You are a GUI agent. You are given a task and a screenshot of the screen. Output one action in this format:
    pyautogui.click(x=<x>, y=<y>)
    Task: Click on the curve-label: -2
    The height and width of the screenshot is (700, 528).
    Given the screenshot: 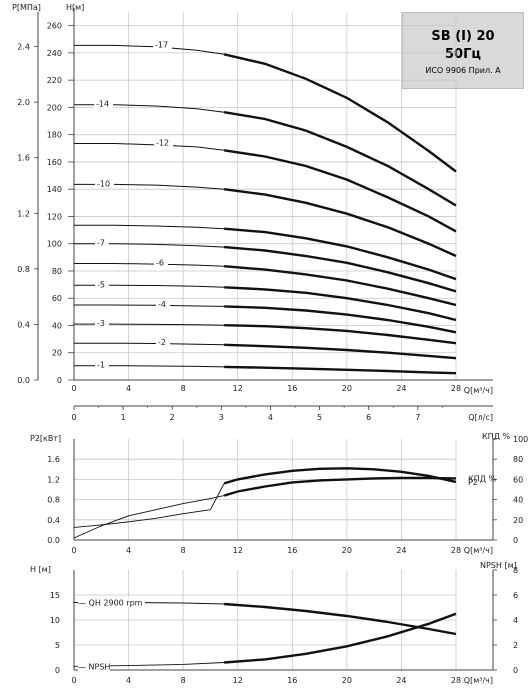 What is the action you would take?
    pyautogui.click(x=162, y=342)
    